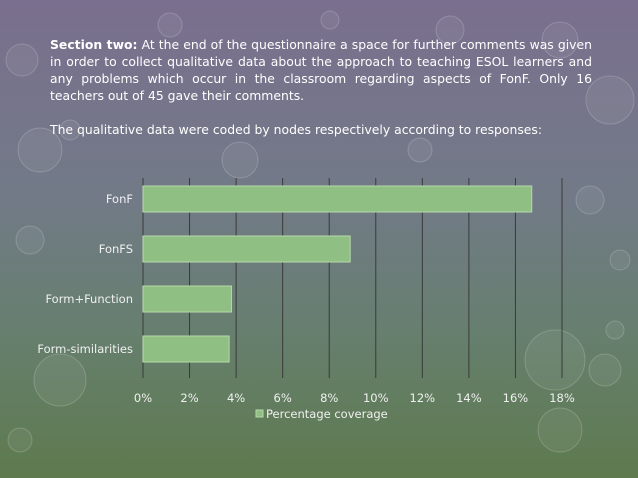 The image size is (638, 478). Describe the element at coordinates (89, 299) in the screenshot. I see `category-label: Form+Function` at that location.